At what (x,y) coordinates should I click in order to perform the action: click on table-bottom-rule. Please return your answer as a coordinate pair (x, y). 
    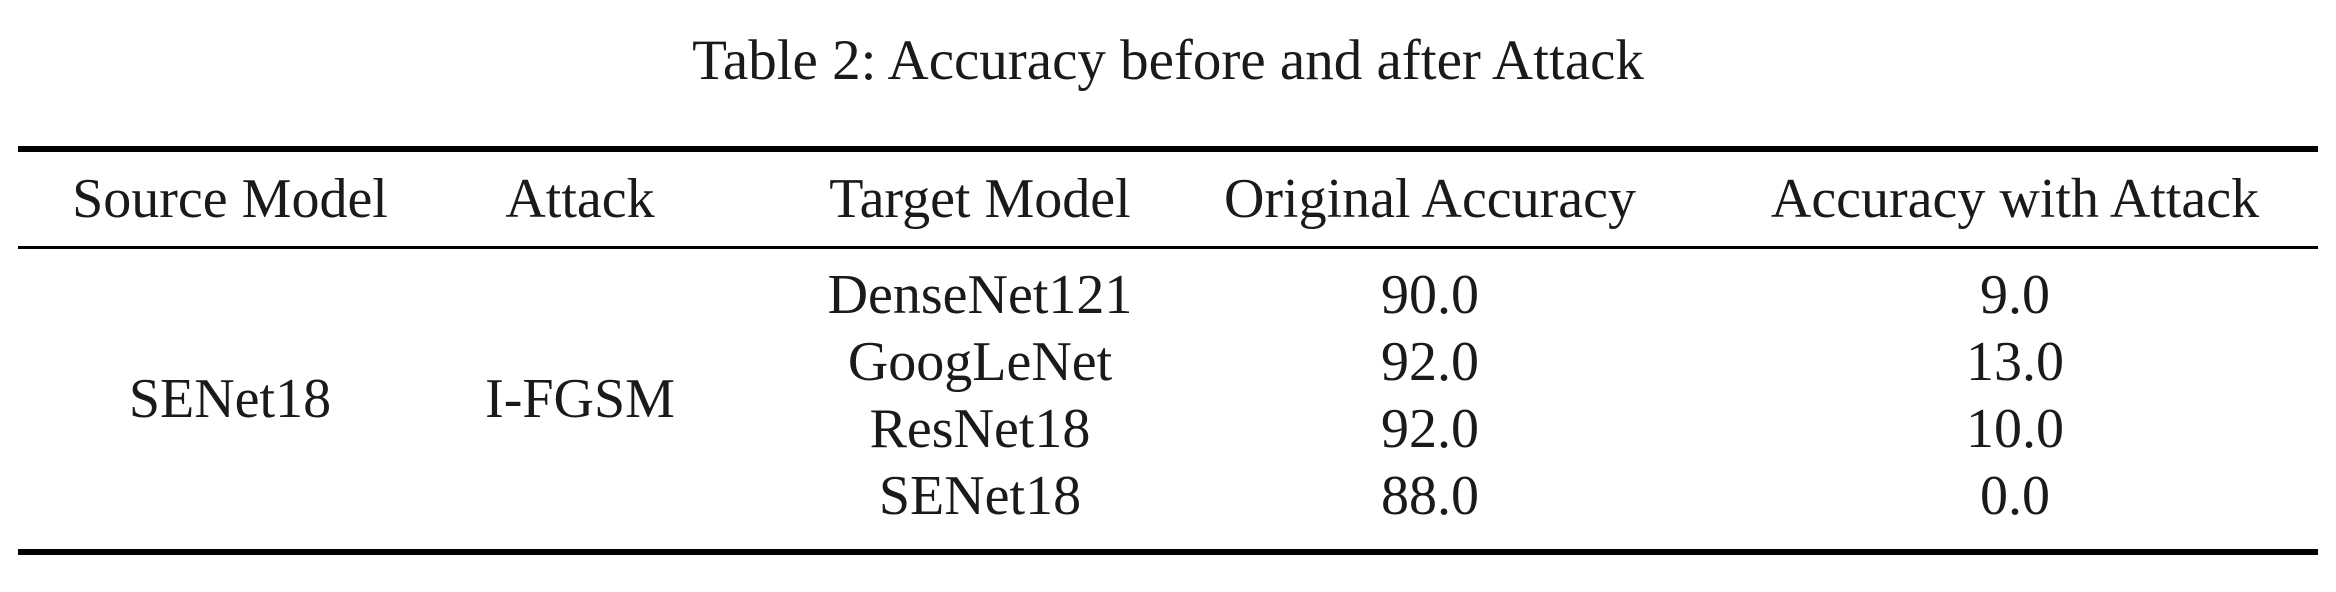
    Looking at the image, I should click on (1168, 552).